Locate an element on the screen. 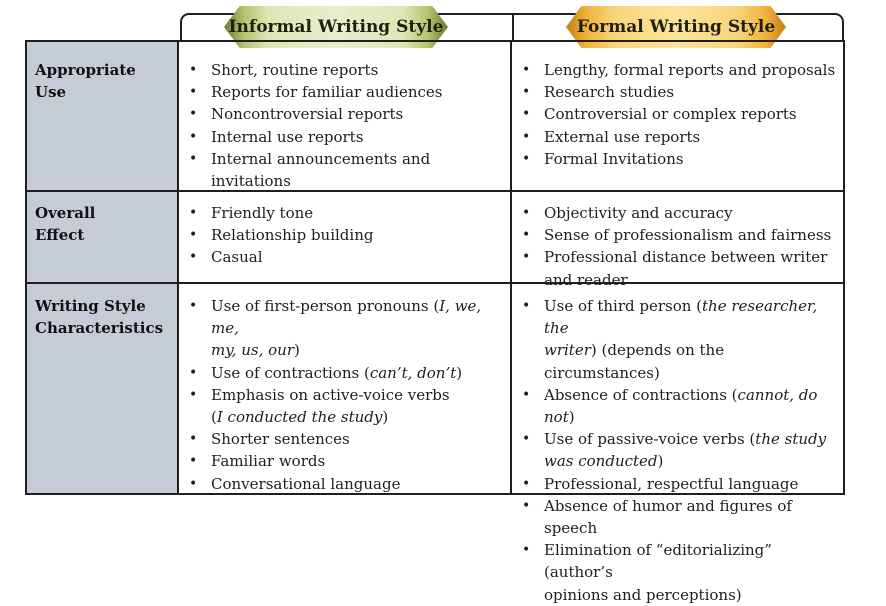 Image resolution: width=886 pixels, height=606 pixels. row-label: Appropriate Use is located at coordinates (103, 117).